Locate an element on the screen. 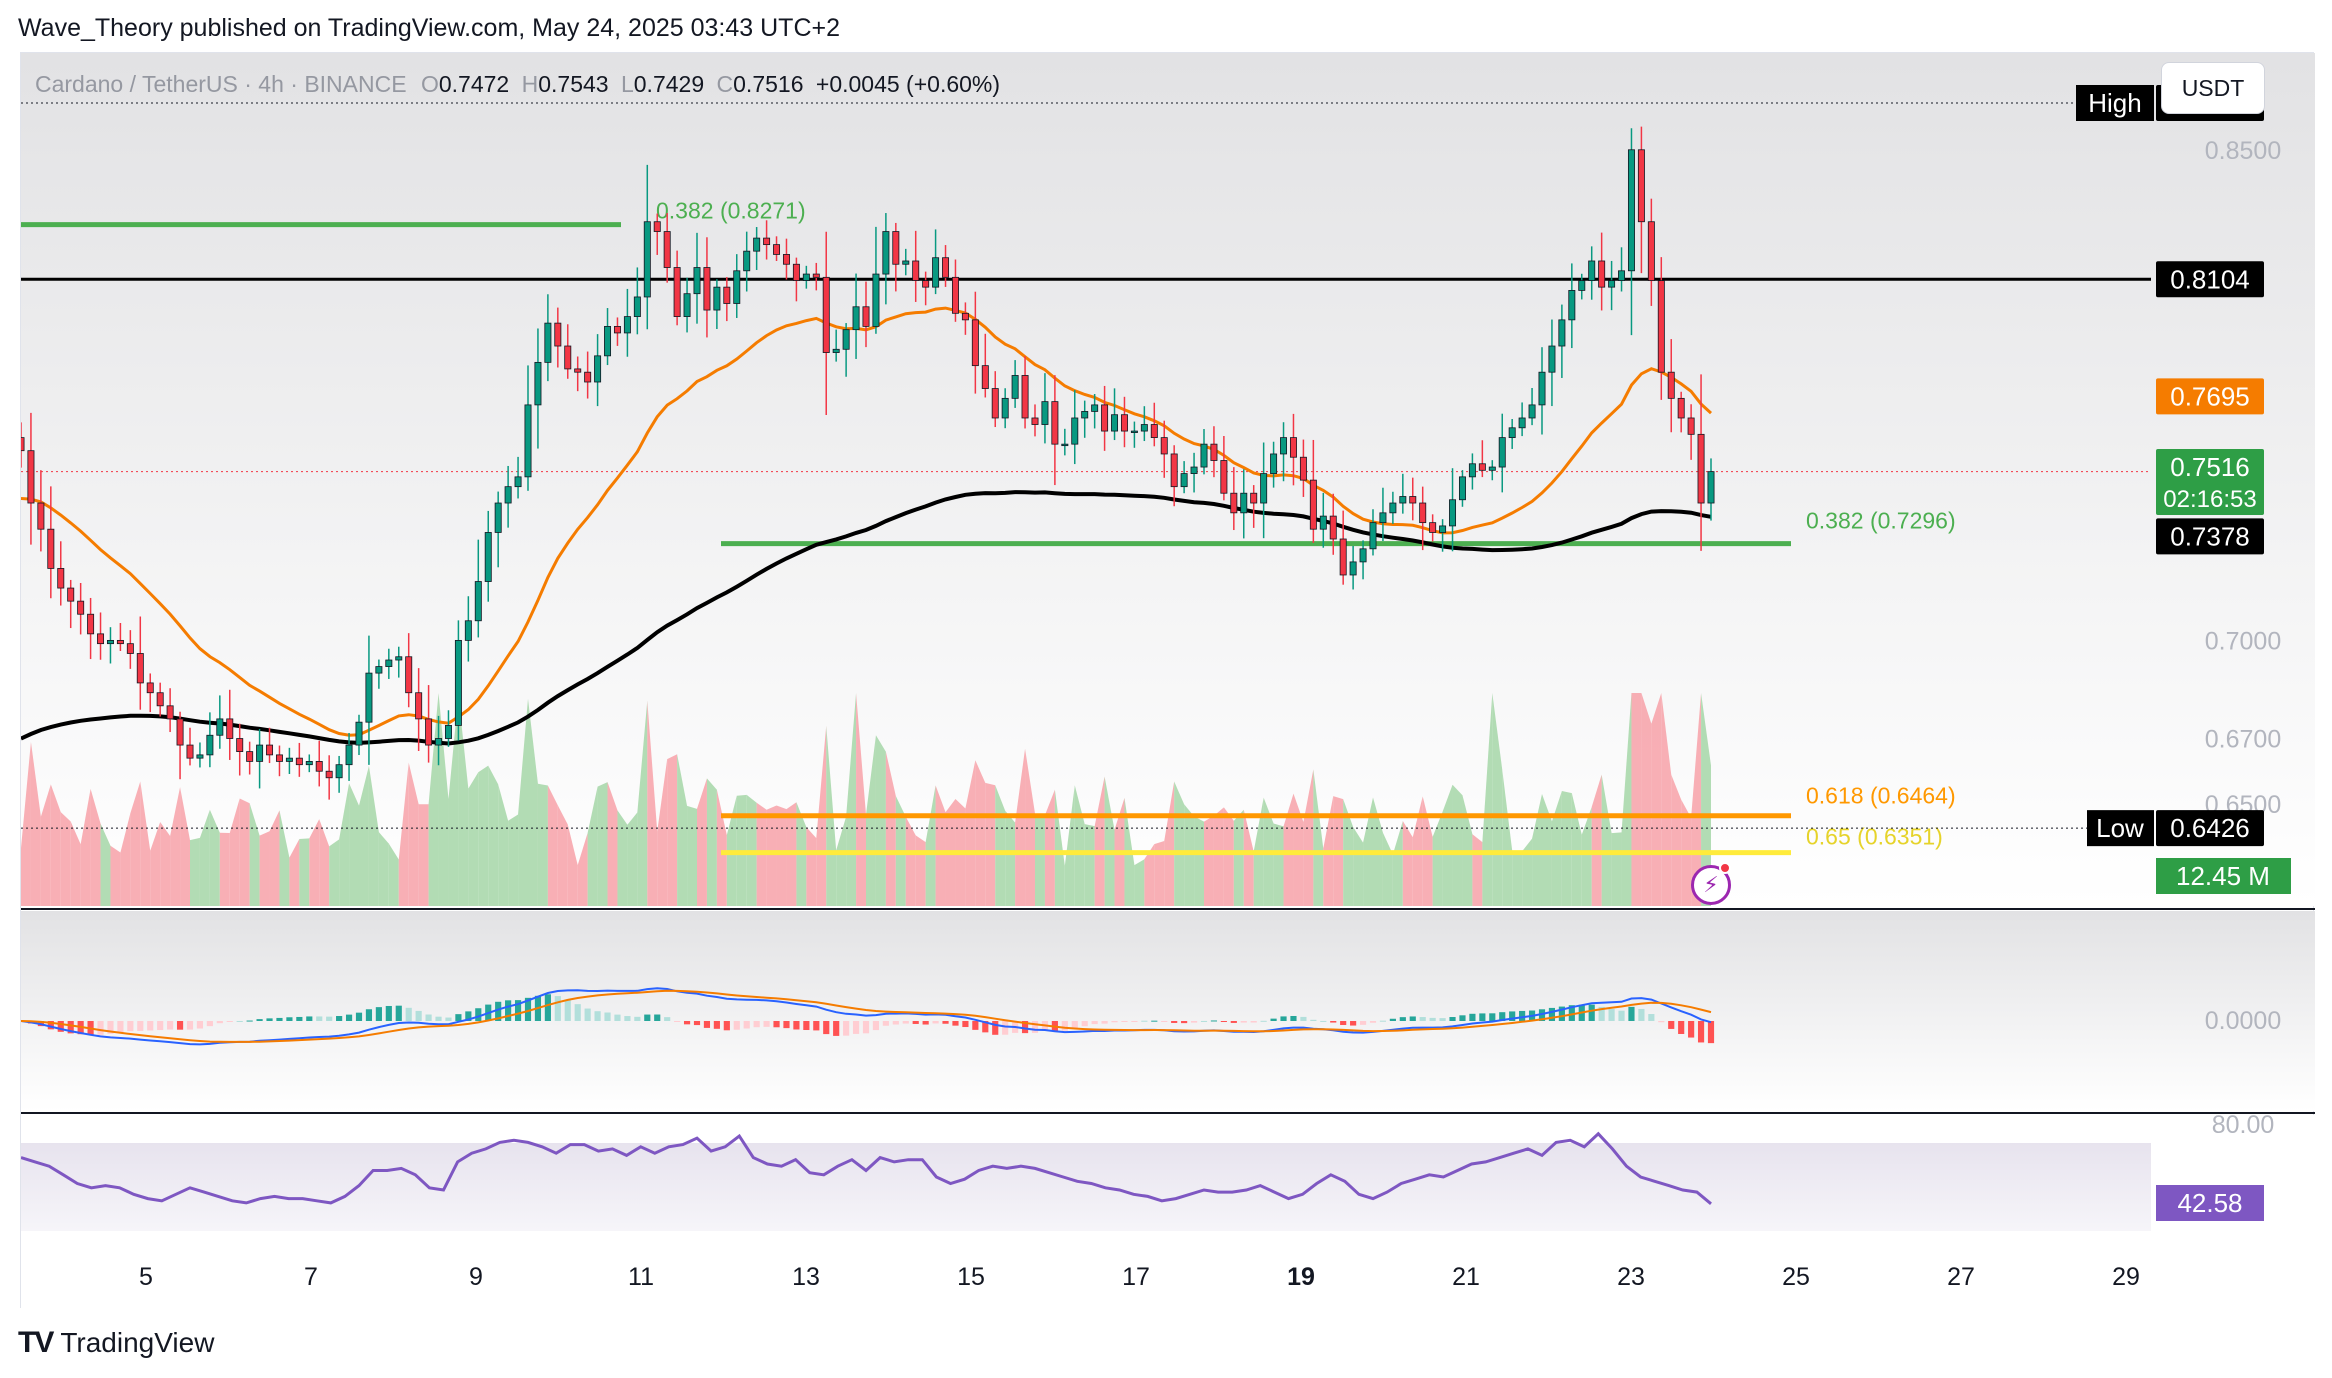  legend-low-label: L is located at coordinates (627, 84).